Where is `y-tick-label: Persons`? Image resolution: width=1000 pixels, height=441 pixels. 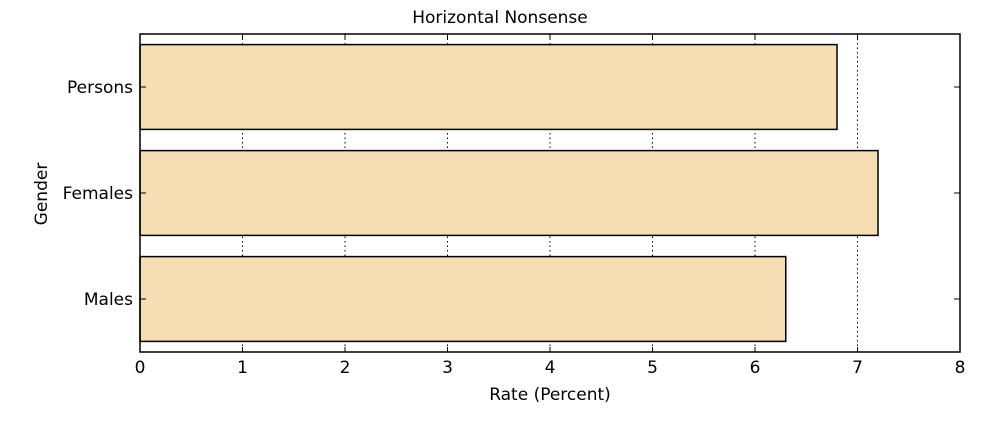
y-tick-label: Persons is located at coordinates (100, 88).